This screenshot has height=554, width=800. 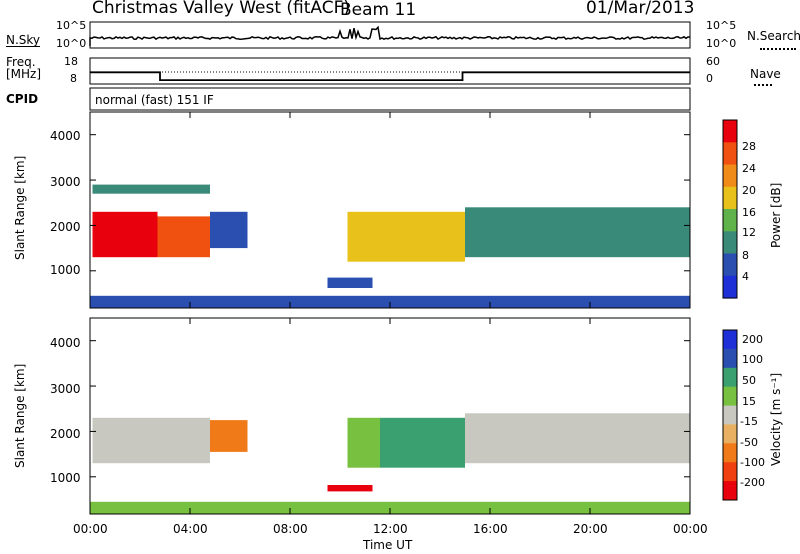 I want to click on nave-label: Nave, so click(x=765, y=74).